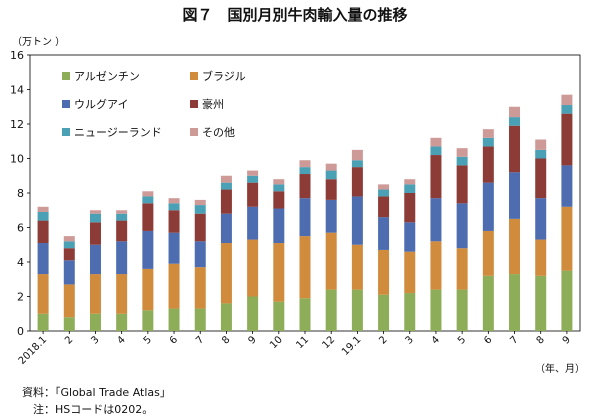 The image size is (590, 419). Describe the element at coordinates (20, 193) in the screenshot. I see `y-tick-label: 8` at that location.